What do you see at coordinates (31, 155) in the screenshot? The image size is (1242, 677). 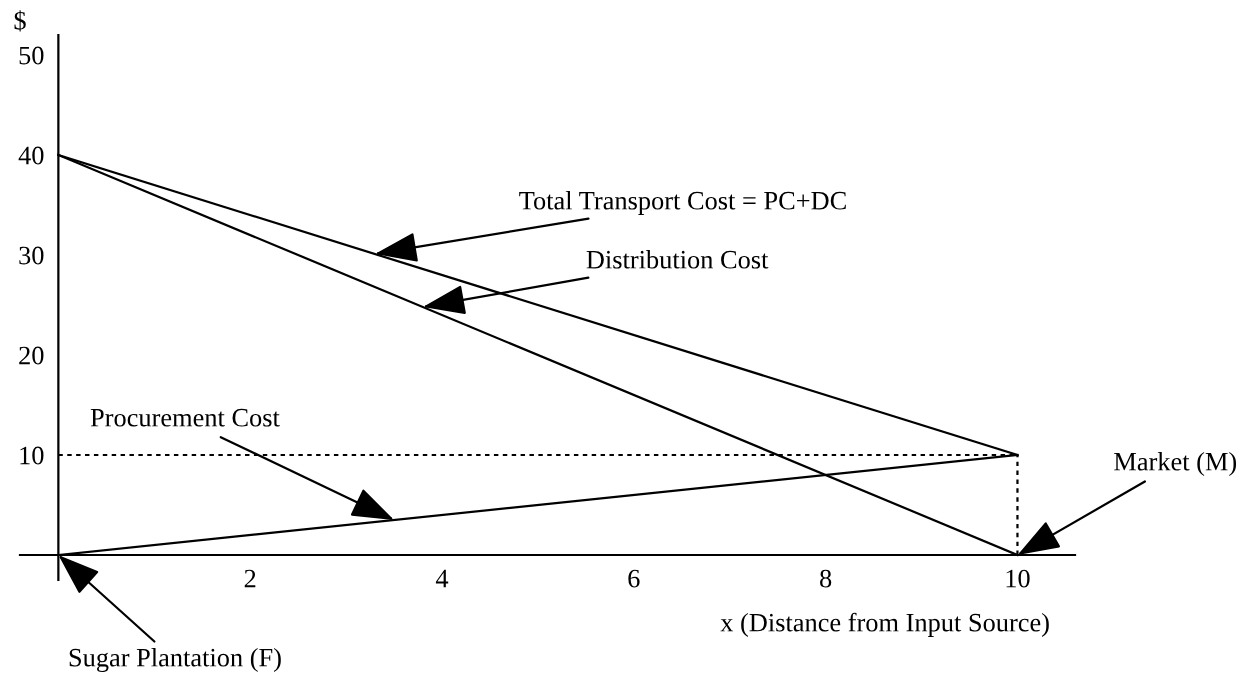 I see `y-tick-label: 40` at bounding box center [31, 155].